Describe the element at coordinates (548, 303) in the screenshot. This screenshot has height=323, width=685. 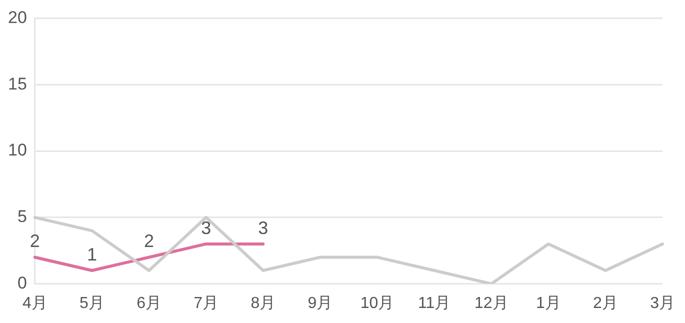
I see `x-tick-label: 1月` at that location.